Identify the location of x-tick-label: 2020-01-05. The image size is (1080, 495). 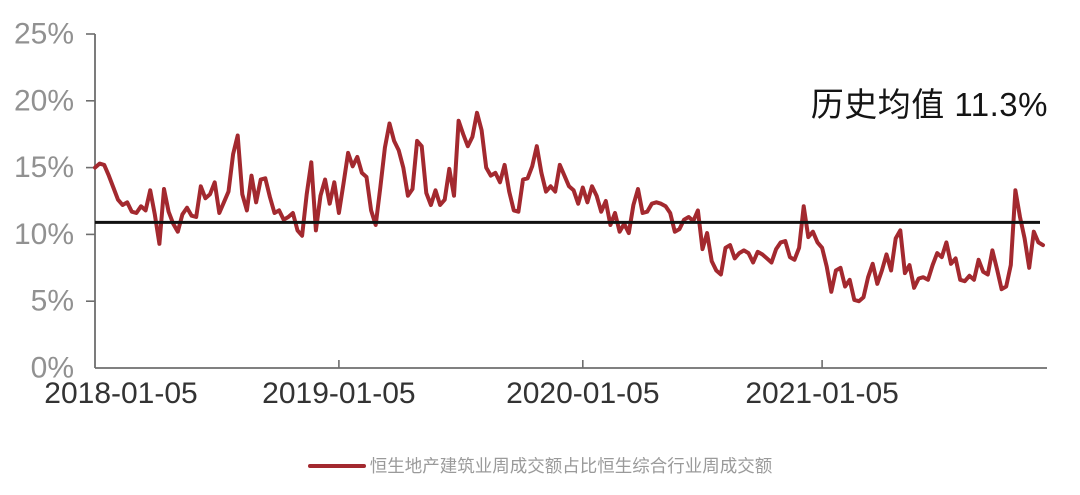
(582, 393).